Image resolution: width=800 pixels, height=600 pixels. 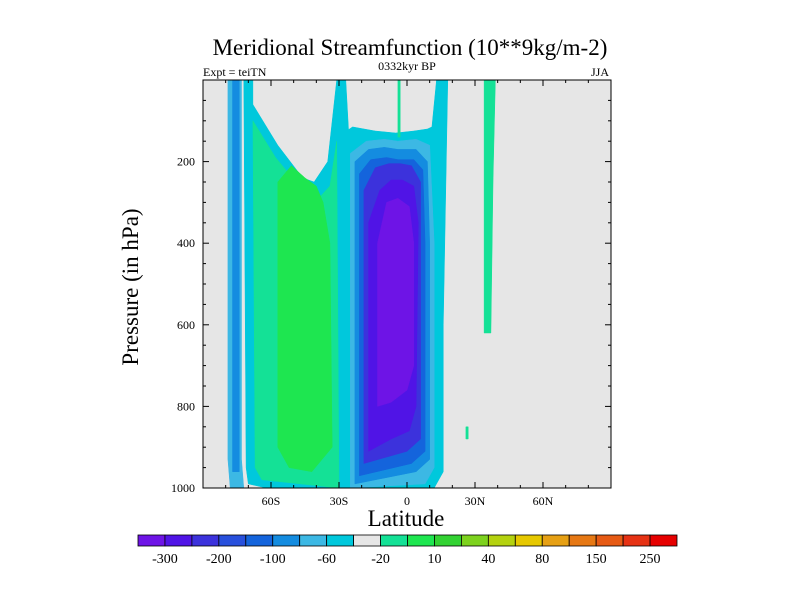 What do you see at coordinates (235, 72) in the screenshot?
I see `subtitle-left: Expt = teiTN` at bounding box center [235, 72].